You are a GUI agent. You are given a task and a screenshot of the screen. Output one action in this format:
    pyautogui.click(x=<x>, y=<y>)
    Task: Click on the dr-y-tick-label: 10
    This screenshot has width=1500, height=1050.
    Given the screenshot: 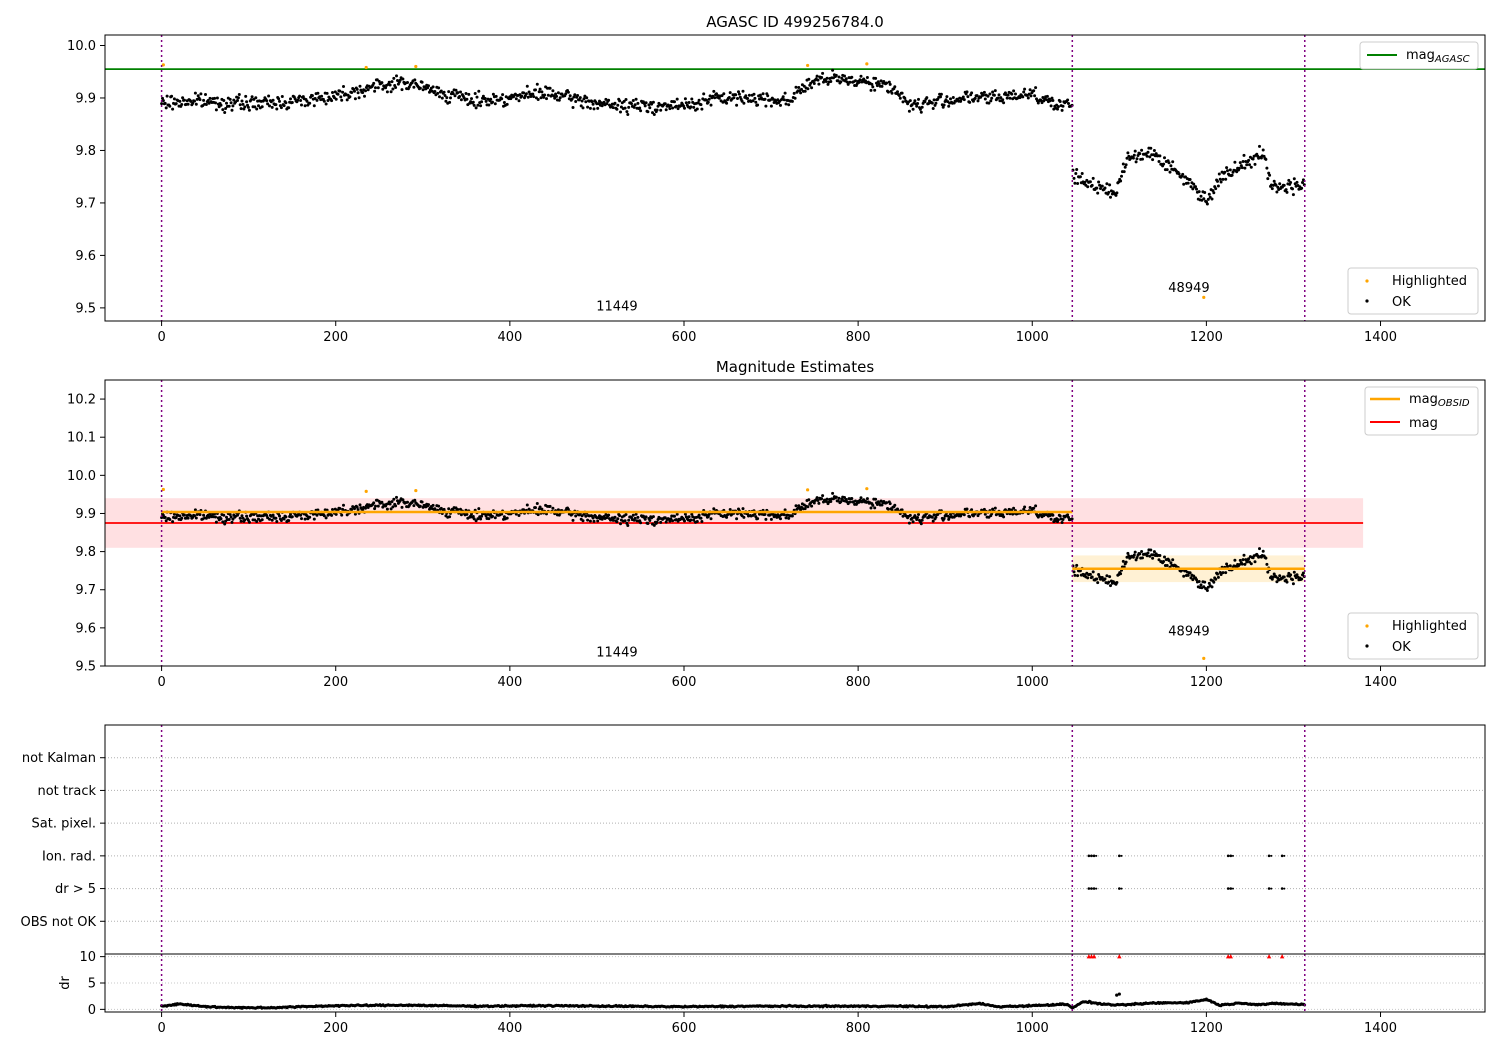 What is the action you would take?
    pyautogui.click(x=87, y=957)
    